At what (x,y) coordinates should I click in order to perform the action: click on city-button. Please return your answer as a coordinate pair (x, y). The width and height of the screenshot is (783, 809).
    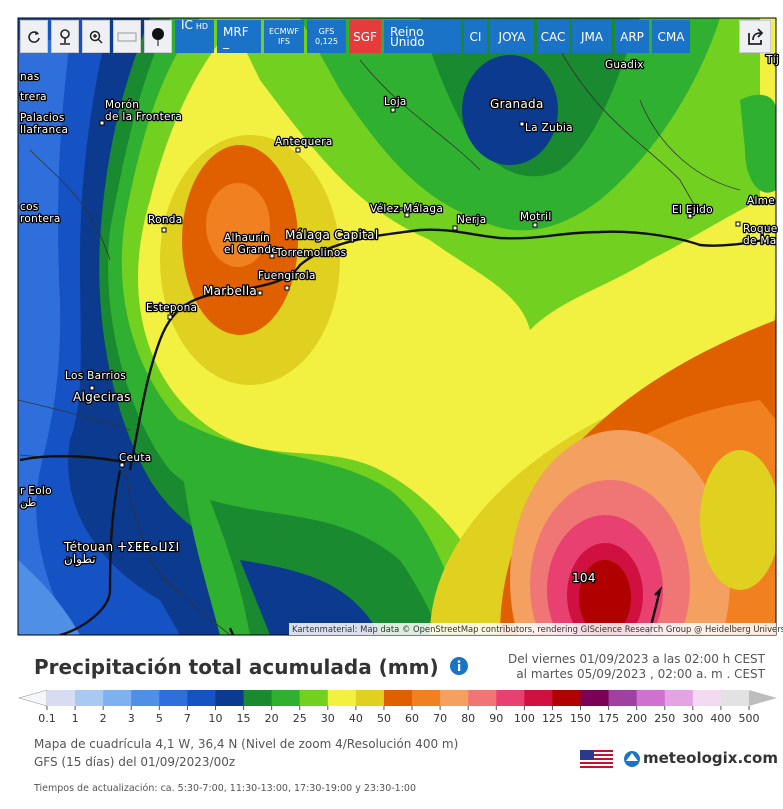
    Looking at the image, I should click on (127, 36).